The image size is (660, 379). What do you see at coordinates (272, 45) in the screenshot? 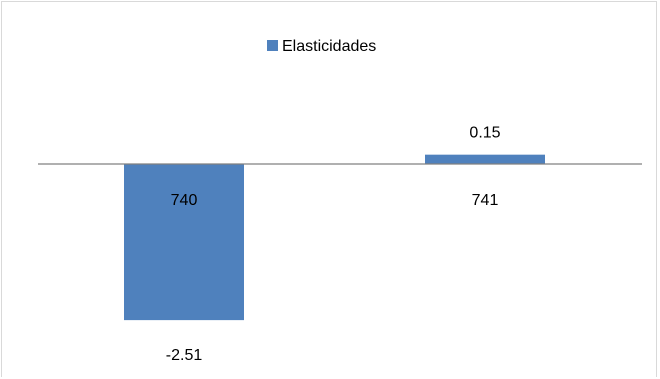
I see `legend-swatch` at bounding box center [272, 45].